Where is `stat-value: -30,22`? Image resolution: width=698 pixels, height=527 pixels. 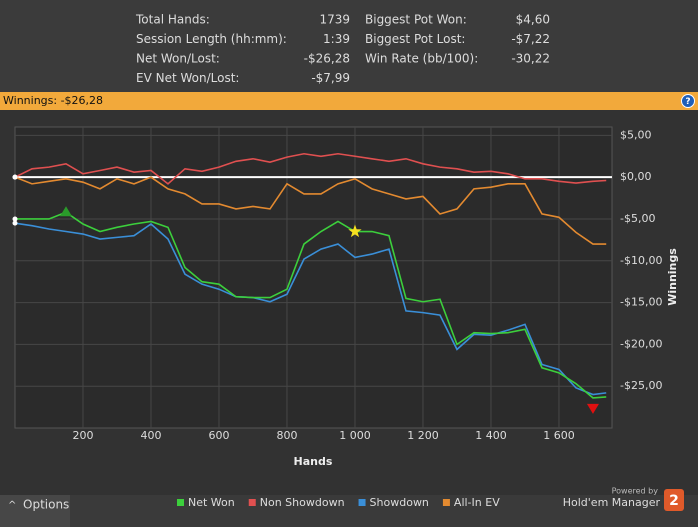 stat-value: -30,22 is located at coordinates (530, 59).